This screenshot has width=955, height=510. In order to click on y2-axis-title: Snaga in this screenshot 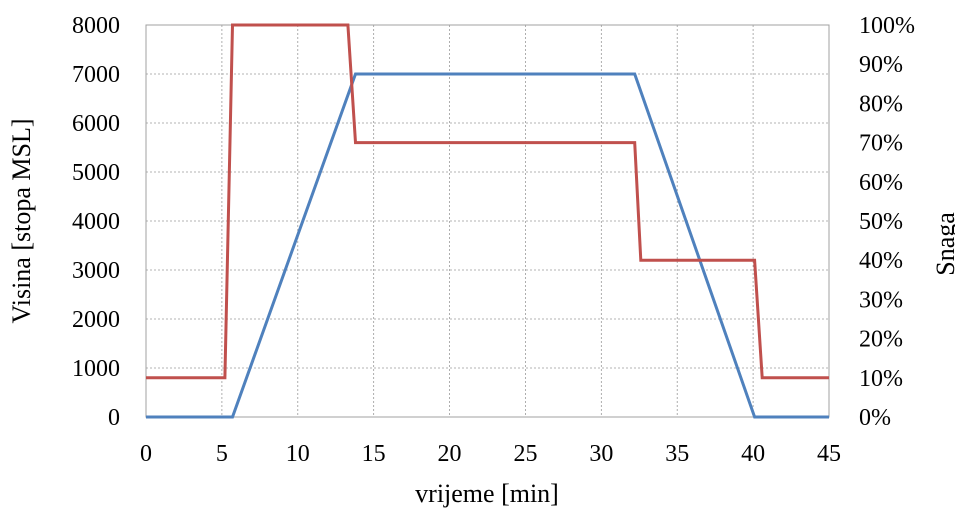, I will do `click(943, 244)`.